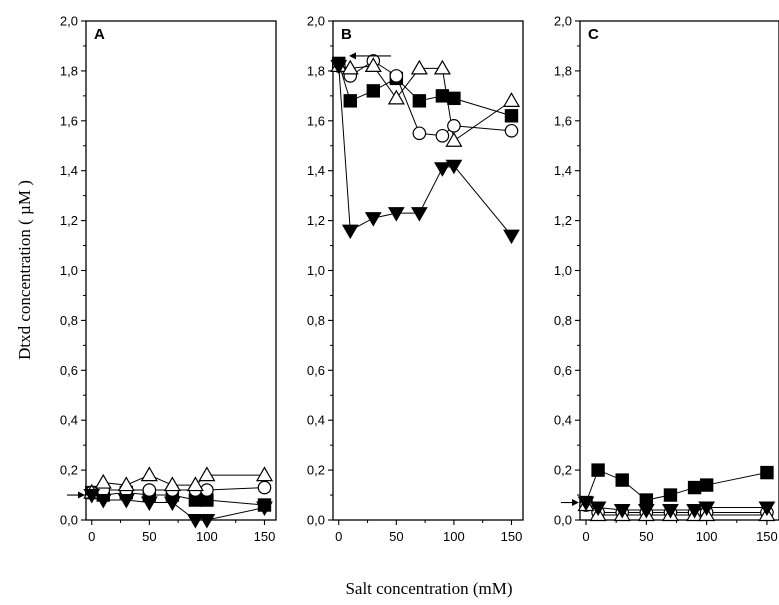  What do you see at coordinates (428, 588) in the screenshot?
I see `x-axis-title: Salt concentration (mM)` at bounding box center [428, 588].